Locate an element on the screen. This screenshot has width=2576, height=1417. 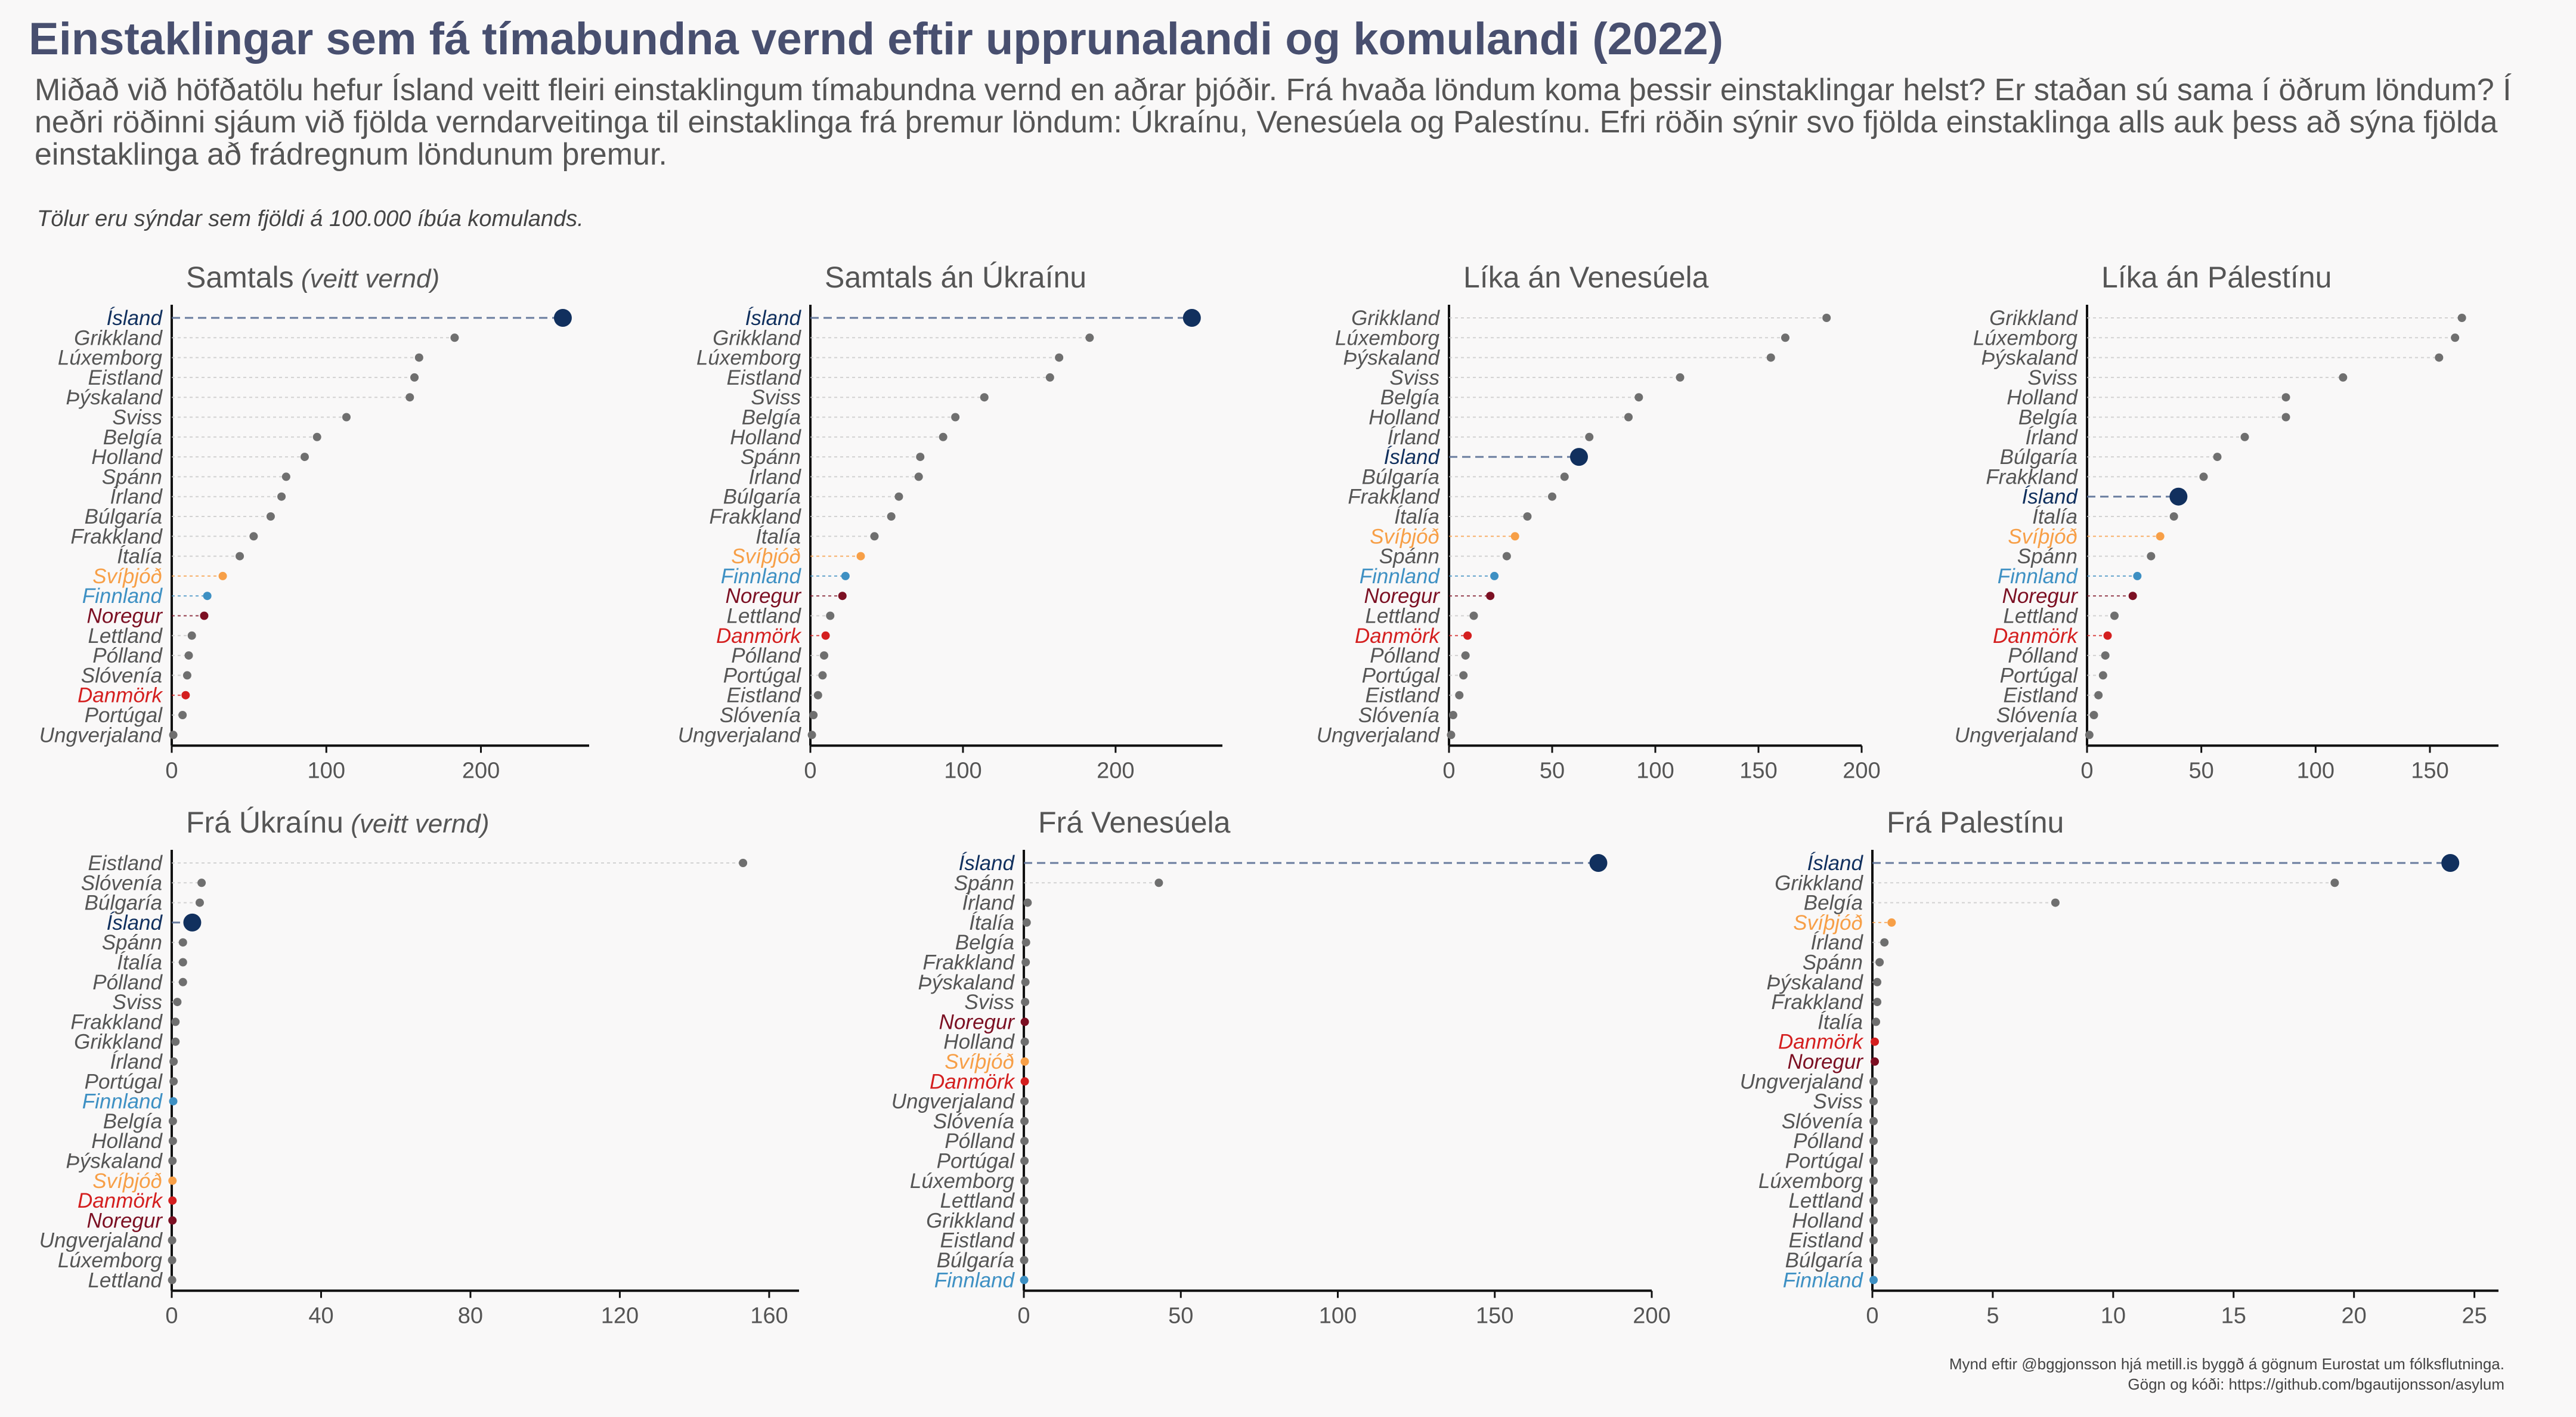
panel-title: Samtals án Úkraínu is located at coordinates (956, 277).